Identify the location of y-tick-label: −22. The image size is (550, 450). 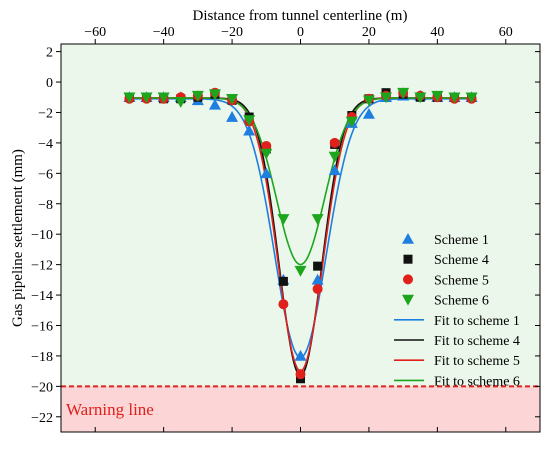
(42, 418).